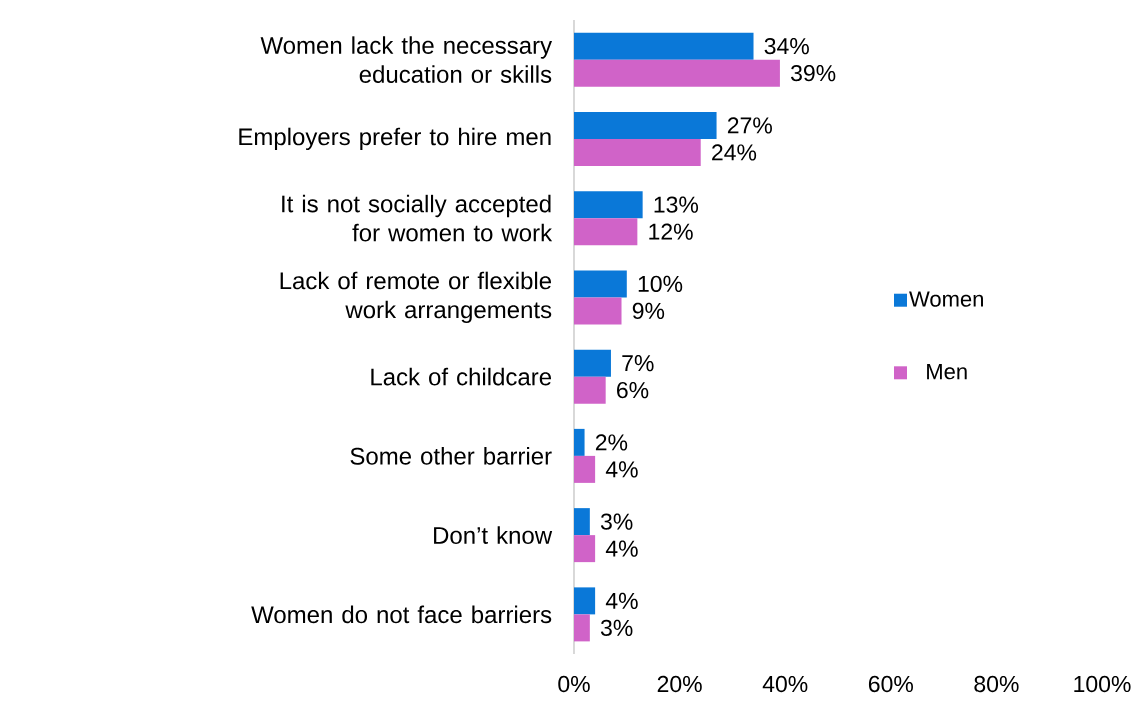  What do you see at coordinates (671, 231) in the screenshot?
I see `data-label: 12%` at bounding box center [671, 231].